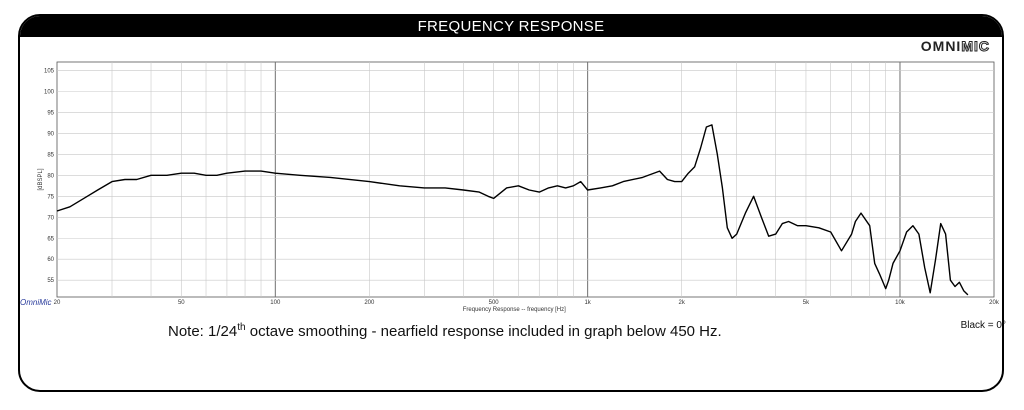 The image size is (1024, 410). I want to click on legend-black-label: Black = 0°, so click(983, 325).